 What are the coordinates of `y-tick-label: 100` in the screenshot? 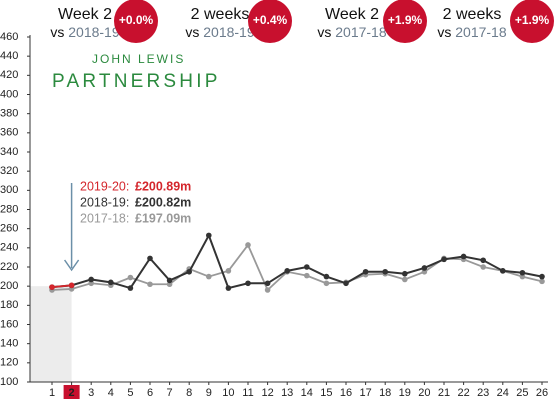 It's located at (9, 382).